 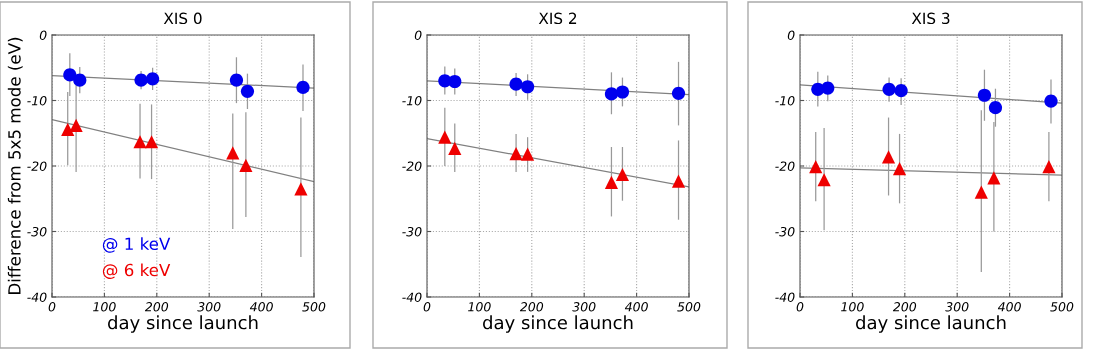 What do you see at coordinates (136, 271) in the screenshot?
I see `text: @ 6 keV` at bounding box center [136, 271].